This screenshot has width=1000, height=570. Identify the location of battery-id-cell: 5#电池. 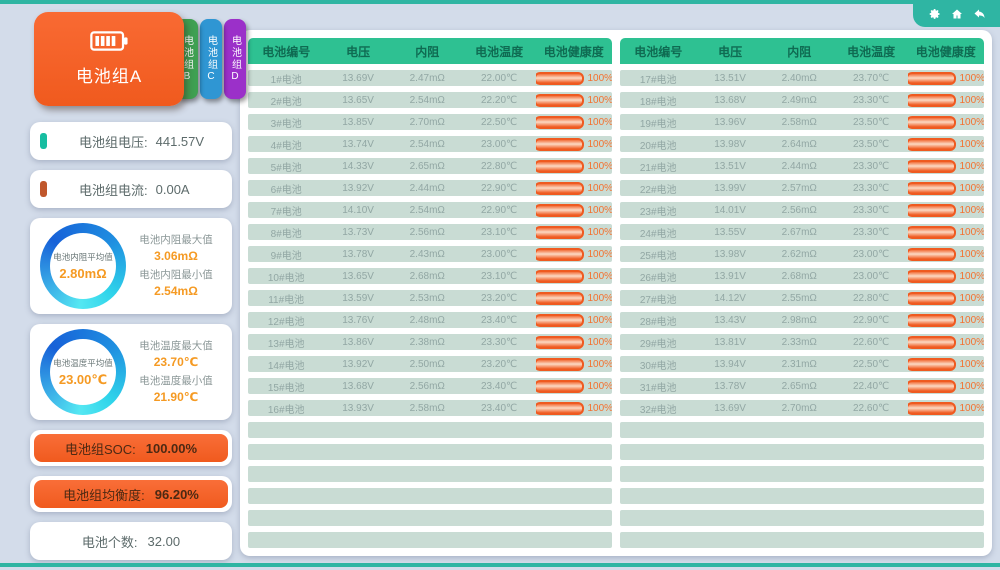
(286, 168).